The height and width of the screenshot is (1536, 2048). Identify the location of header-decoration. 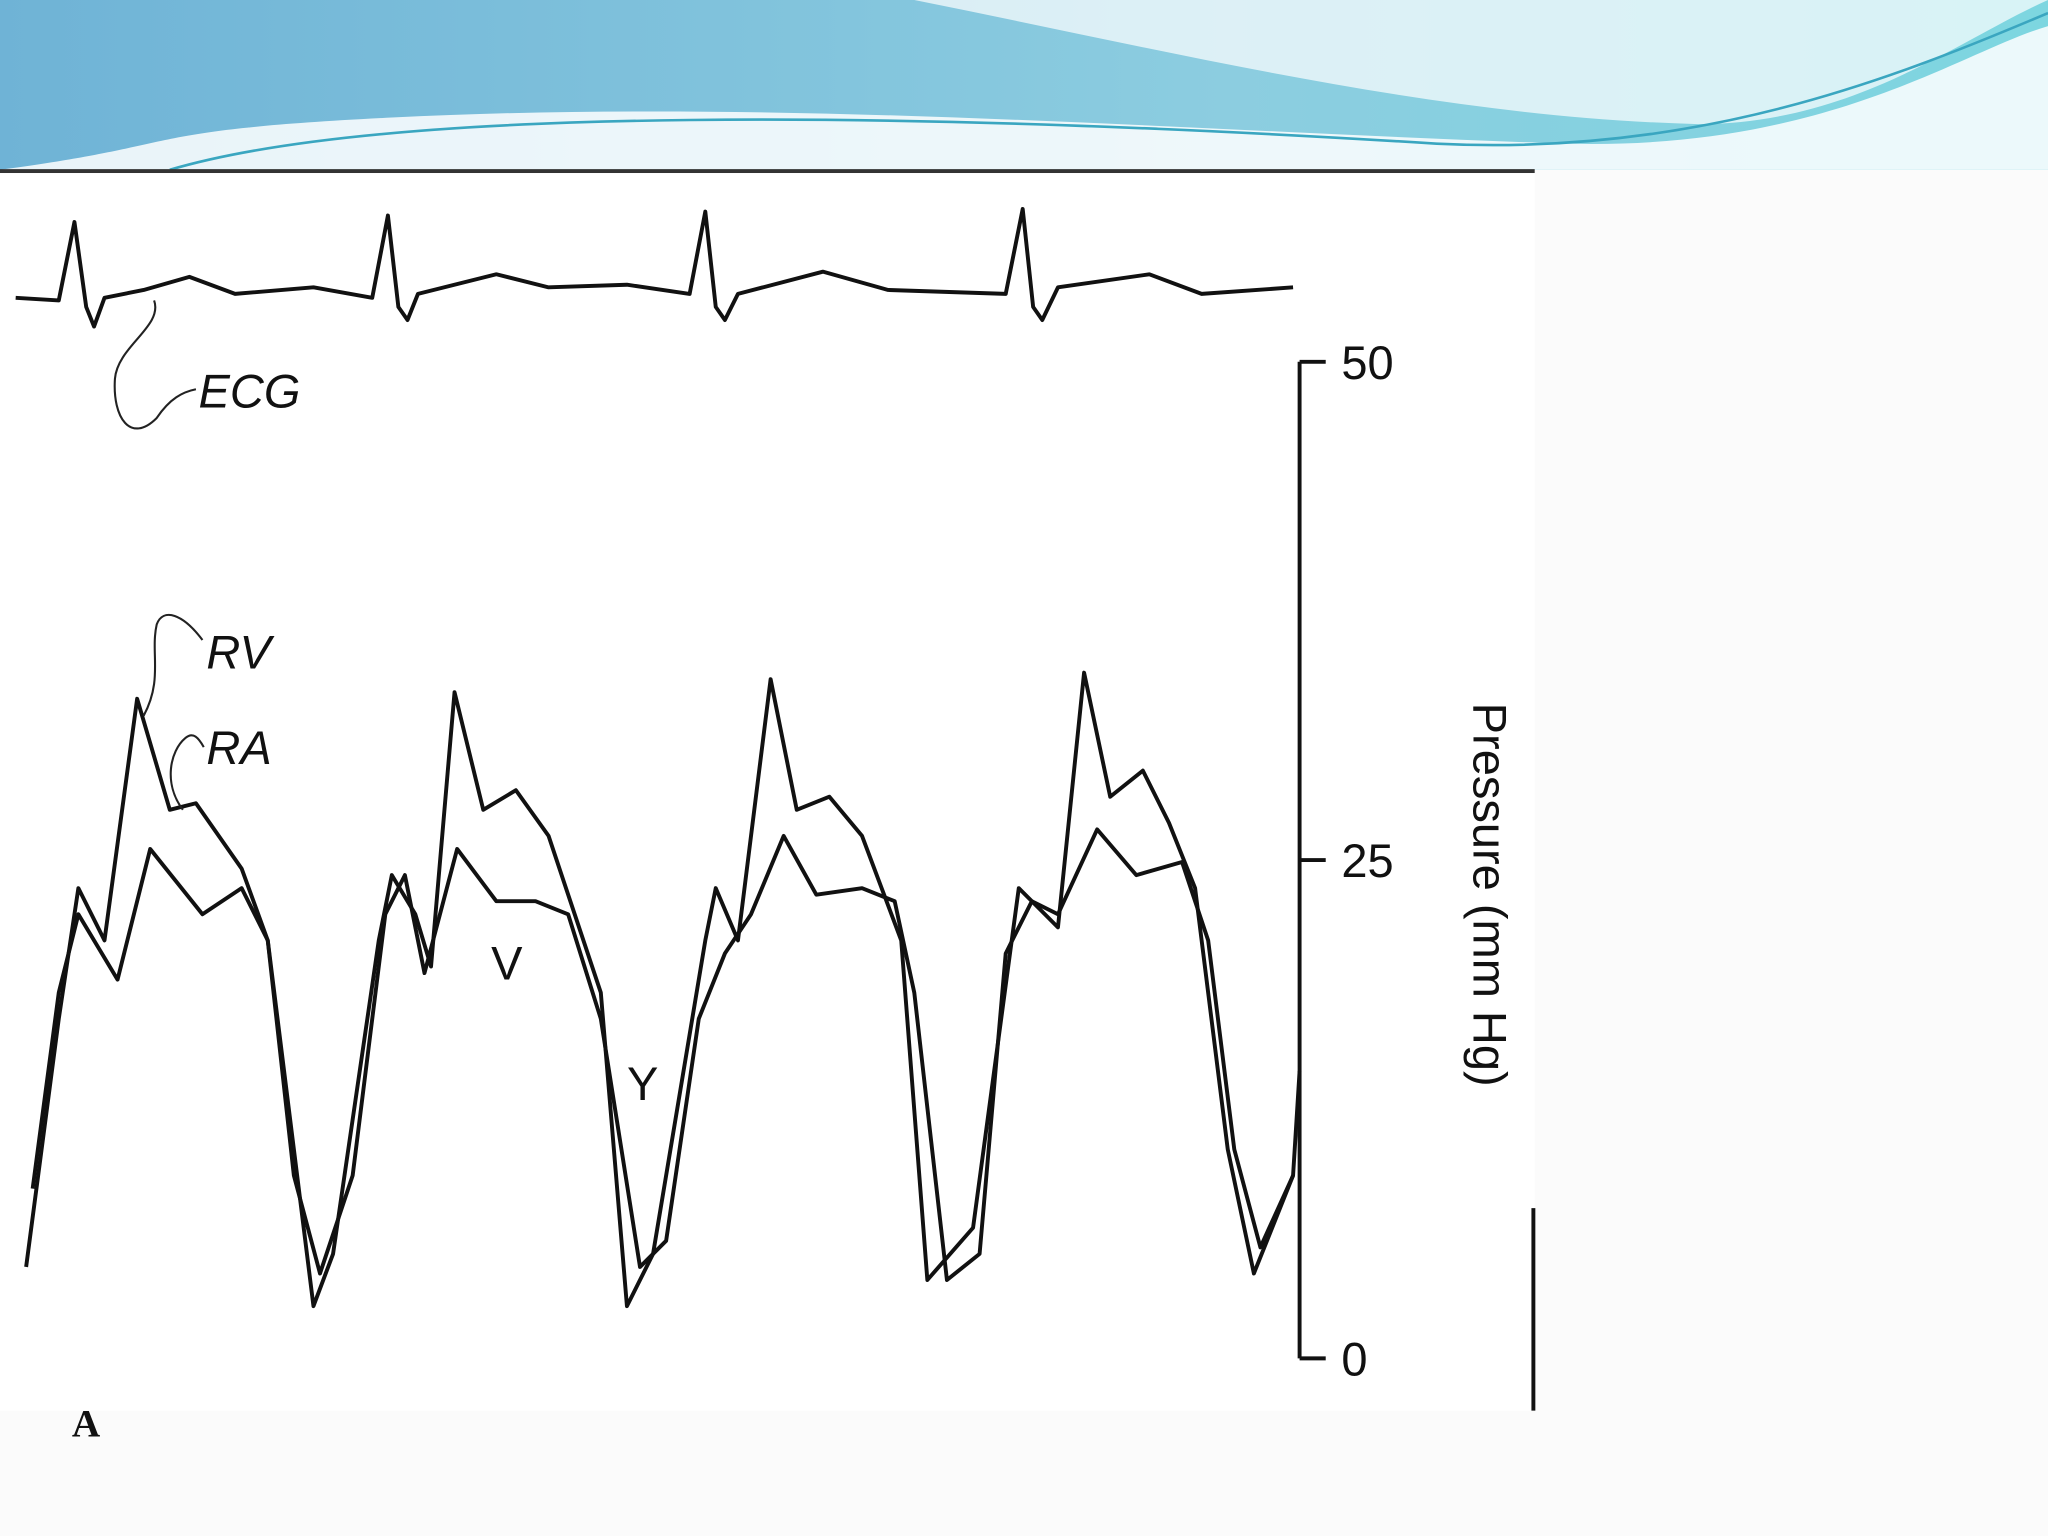
(1024, 87).